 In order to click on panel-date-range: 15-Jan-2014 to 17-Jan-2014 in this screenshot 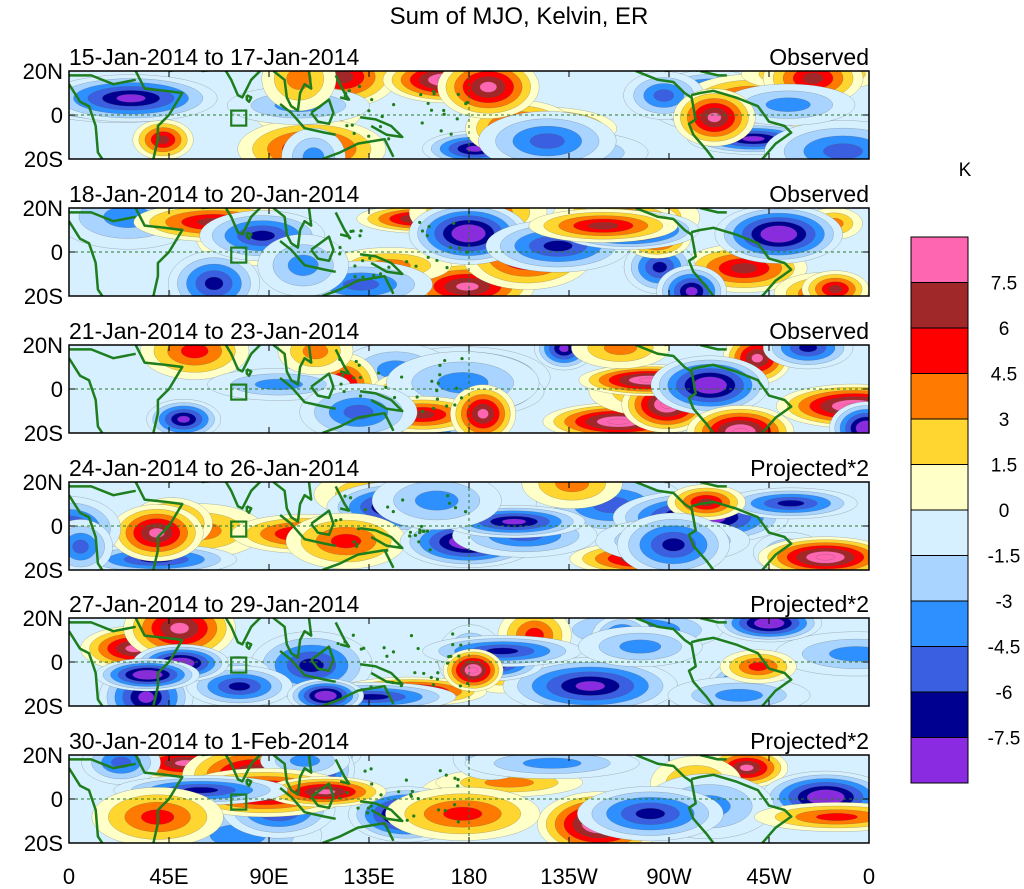, I will do `click(214, 57)`.